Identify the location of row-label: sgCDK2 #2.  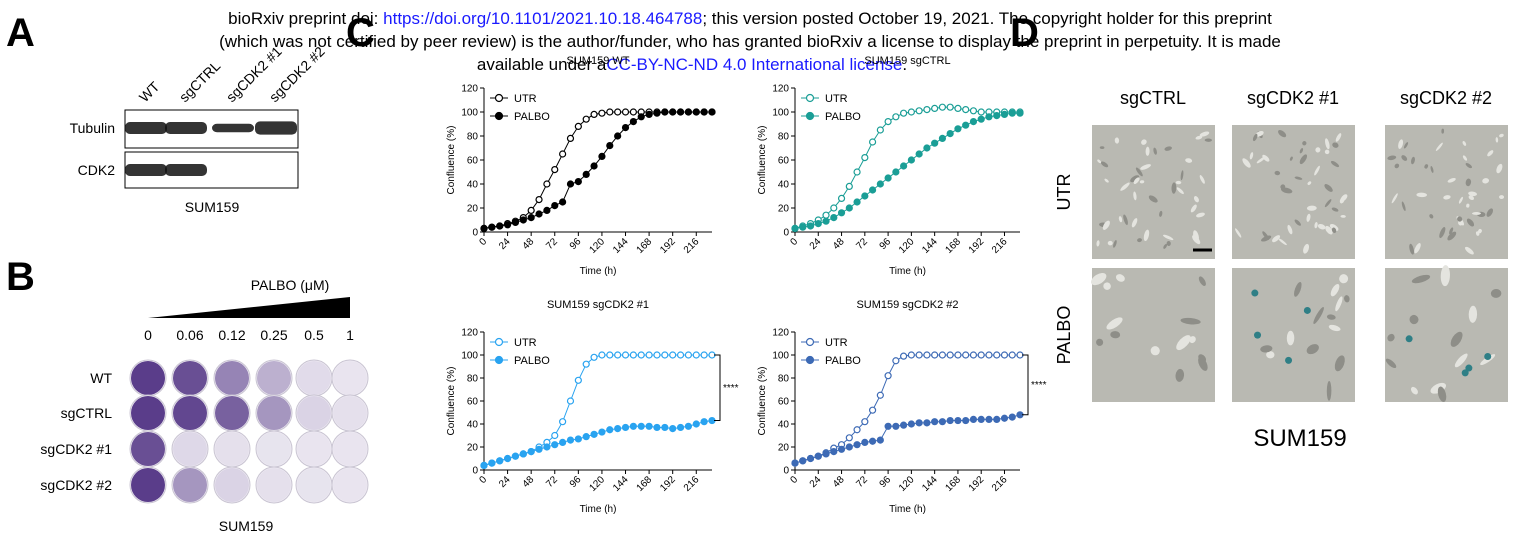
(76, 485).